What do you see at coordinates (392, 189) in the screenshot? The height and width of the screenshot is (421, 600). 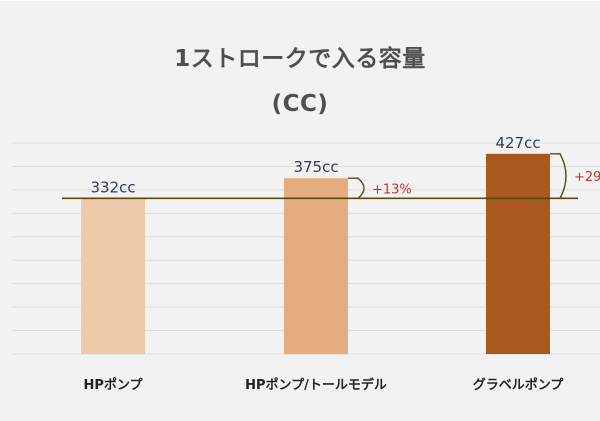 I see `comparison-label: +13%` at bounding box center [392, 189].